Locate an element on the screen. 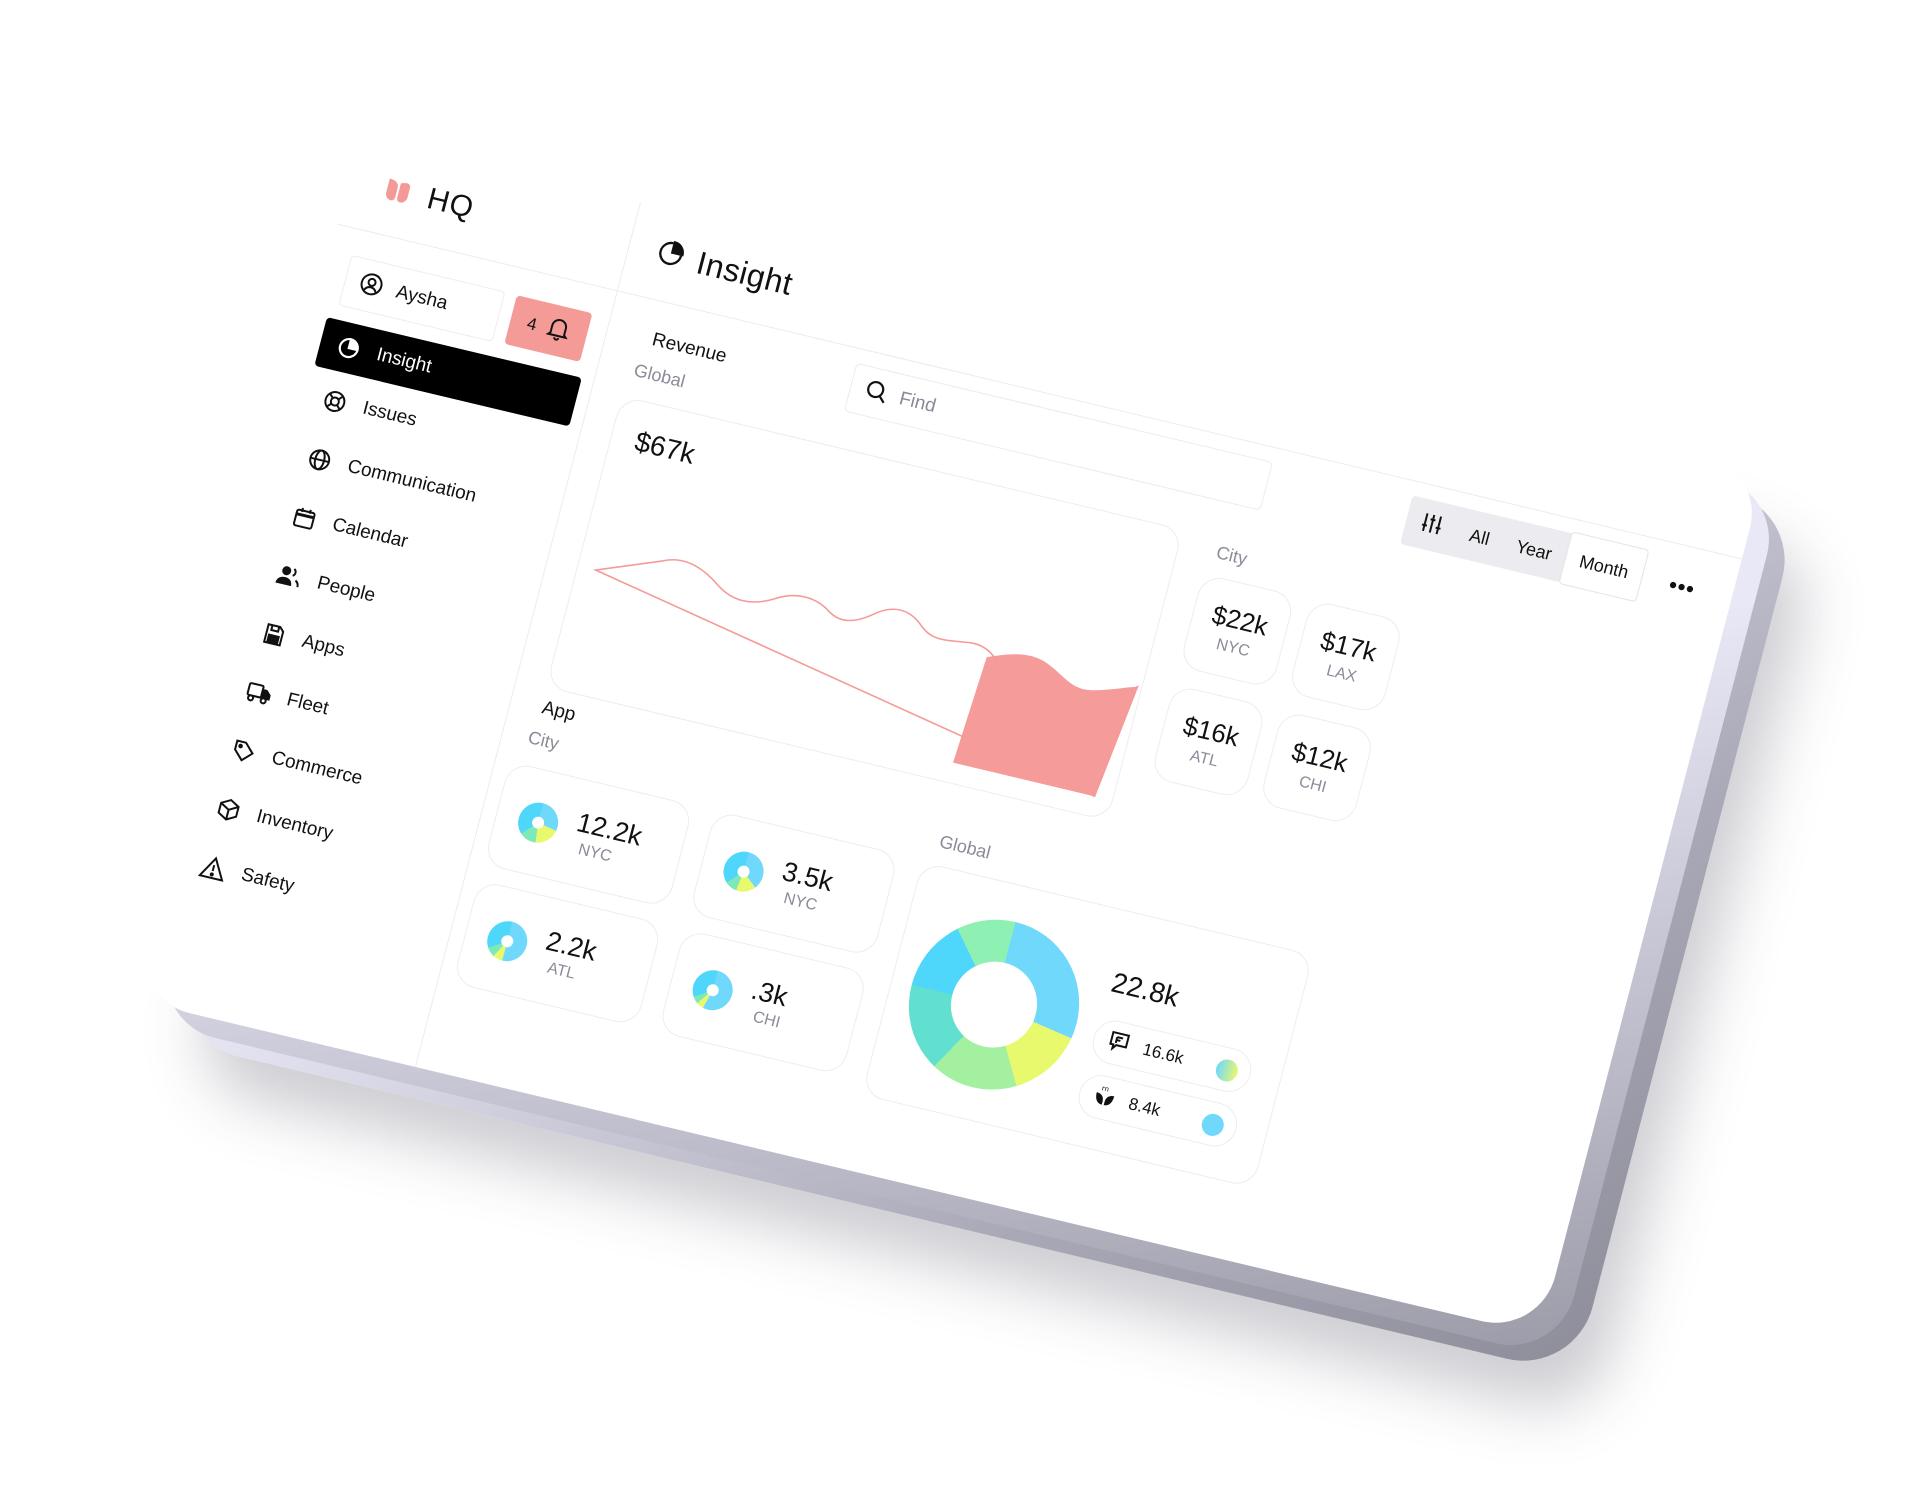  user-profile-button: Aysha is located at coordinates (422, 298).